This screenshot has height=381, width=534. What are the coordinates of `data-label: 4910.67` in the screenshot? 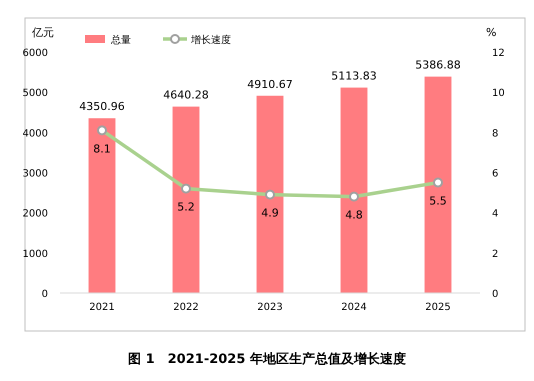 It's located at (270, 84).